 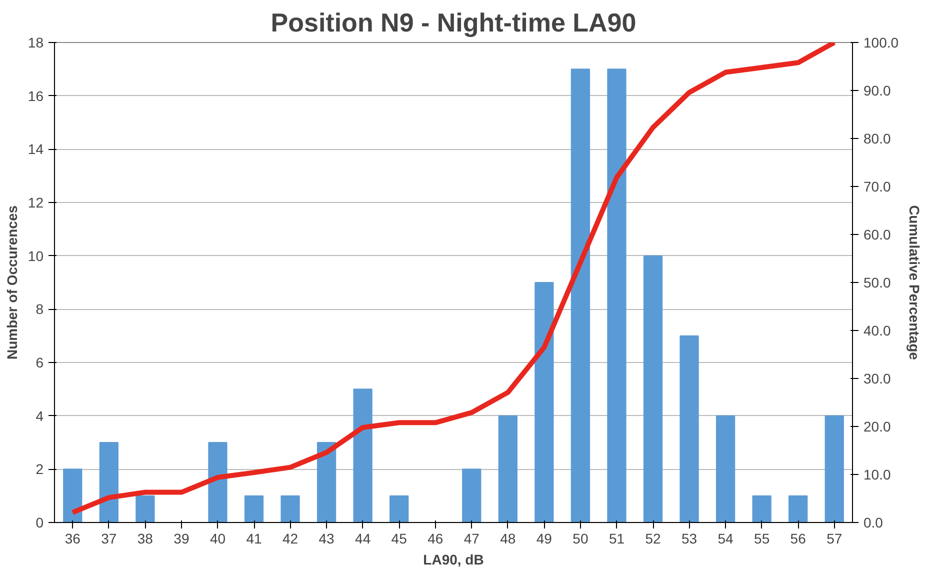 What do you see at coordinates (399, 538) in the screenshot?
I see `x-tick-label: 45` at bounding box center [399, 538].